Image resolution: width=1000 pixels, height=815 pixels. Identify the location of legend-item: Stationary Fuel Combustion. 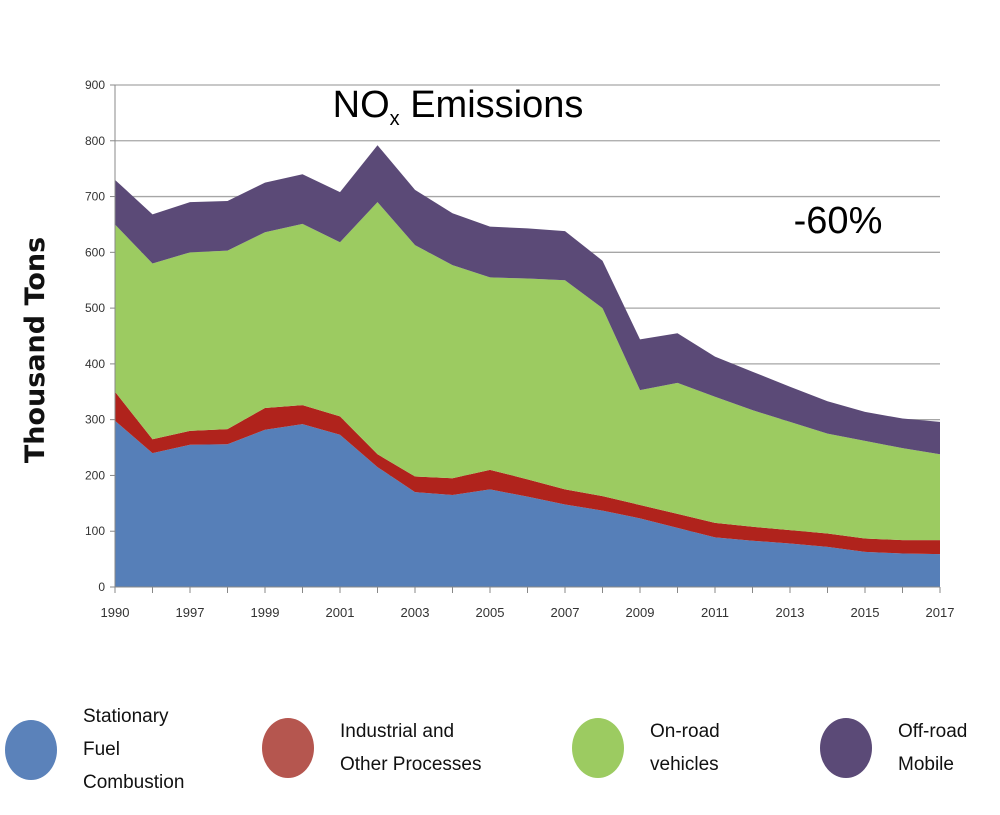
(94, 749).